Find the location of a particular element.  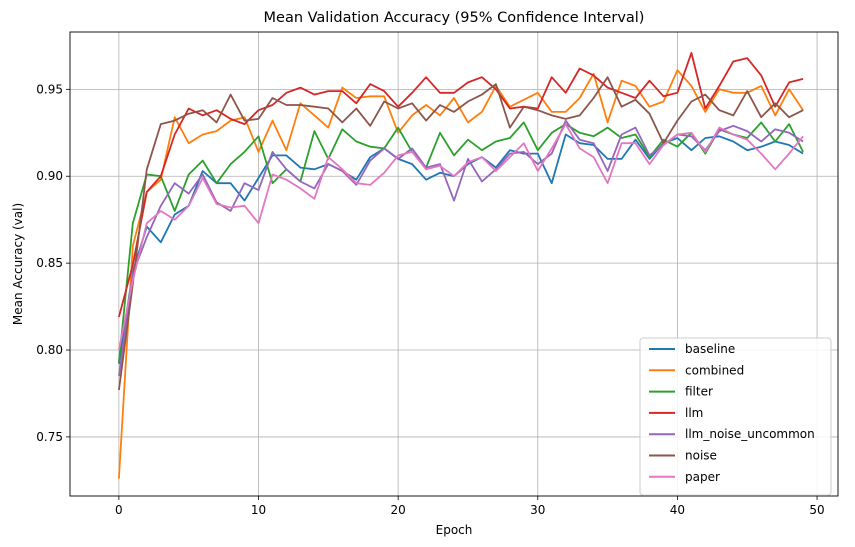

y-axis-label: Mean Accuracy (val) is located at coordinates (18, 264).